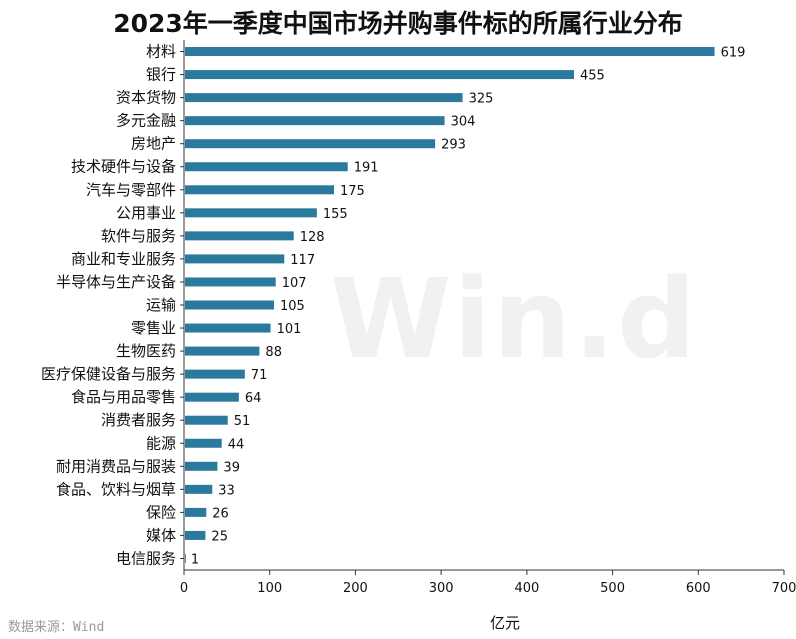 The image size is (796, 639). I want to click on value-label: 64, so click(253, 398).